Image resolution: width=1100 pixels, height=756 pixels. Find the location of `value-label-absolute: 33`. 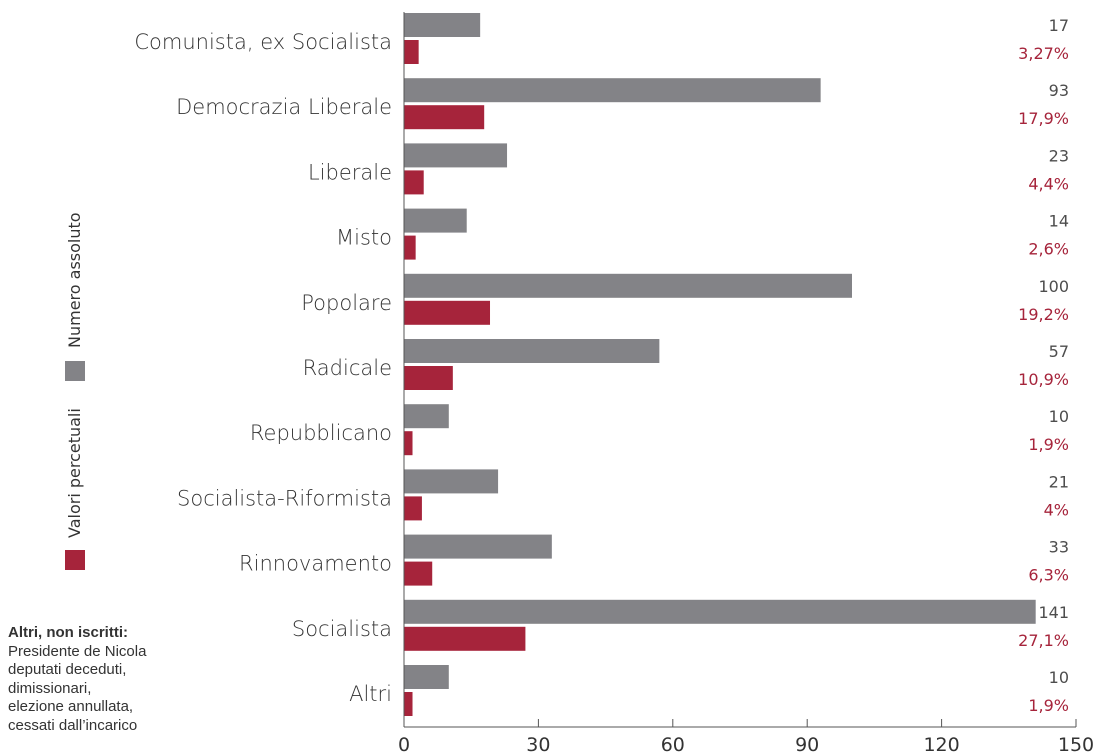

value-label-absolute: 33 is located at coordinates (1059, 547).